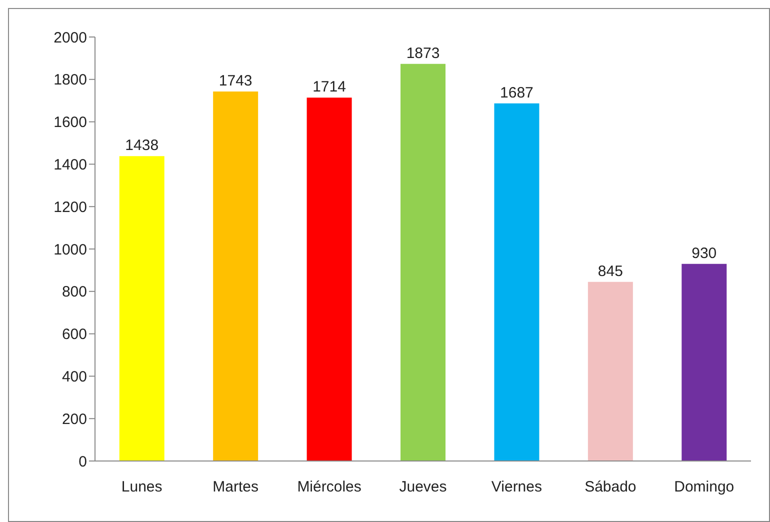 The height and width of the screenshot is (522, 770). What do you see at coordinates (235, 81) in the screenshot?
I see `data-label: 1743` at bounding box center [235, 81].